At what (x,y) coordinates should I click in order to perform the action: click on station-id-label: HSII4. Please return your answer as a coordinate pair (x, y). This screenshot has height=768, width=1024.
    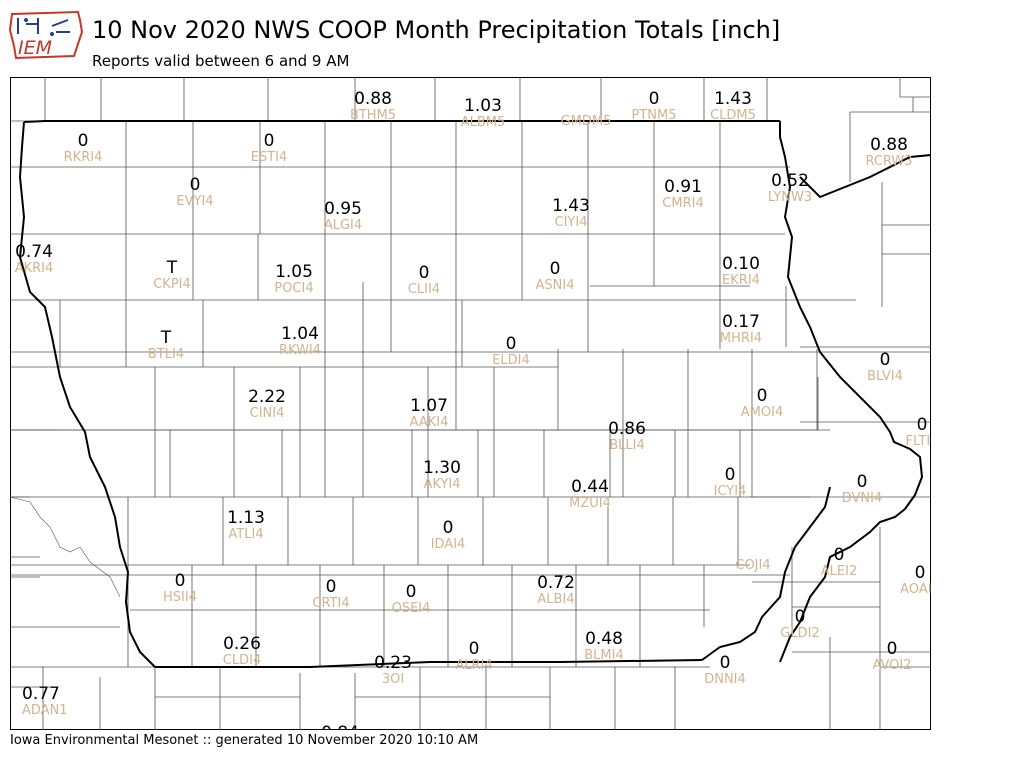
    Looking at the image, I should click on (180, 597).